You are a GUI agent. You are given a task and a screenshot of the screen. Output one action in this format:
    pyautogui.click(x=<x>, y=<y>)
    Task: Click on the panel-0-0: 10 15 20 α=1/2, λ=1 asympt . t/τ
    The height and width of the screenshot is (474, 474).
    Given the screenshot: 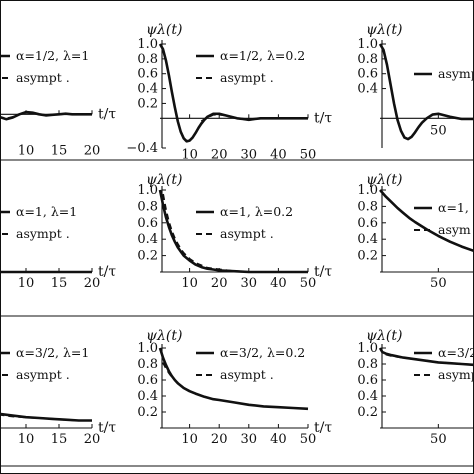 What is the action you would take?
    pyautogui.click(x=58, y=103)
    